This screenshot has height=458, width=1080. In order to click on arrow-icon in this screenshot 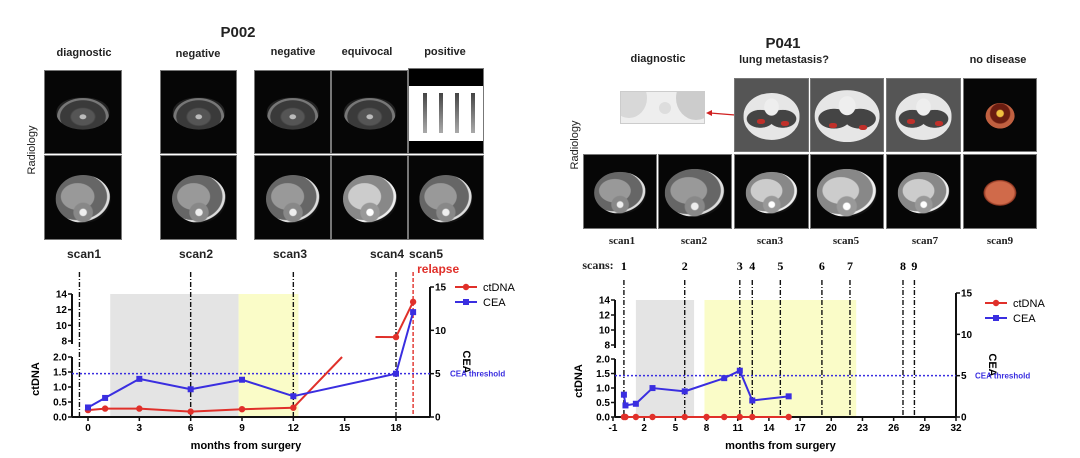, I will do `click(721, 113)`.